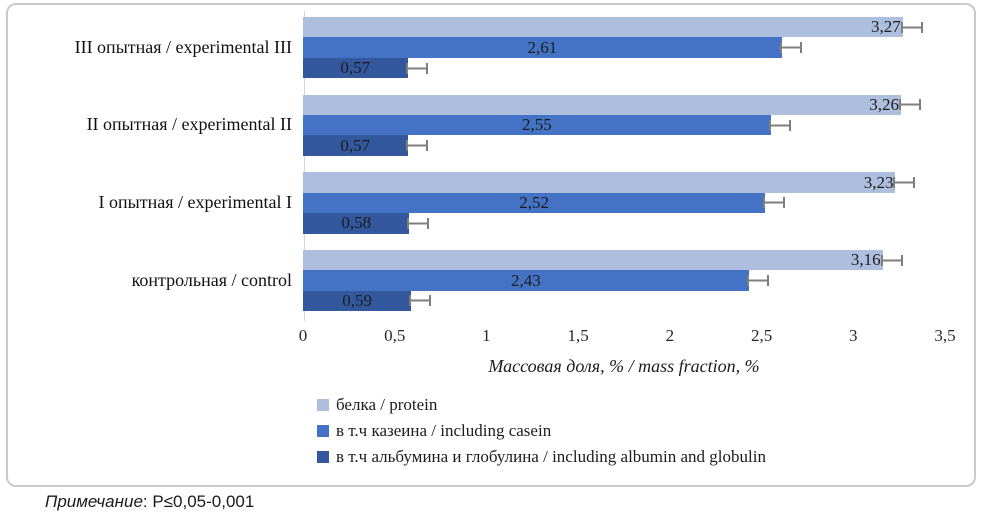  I want to click on bar-value-label: 2,55, so click(536, 125).